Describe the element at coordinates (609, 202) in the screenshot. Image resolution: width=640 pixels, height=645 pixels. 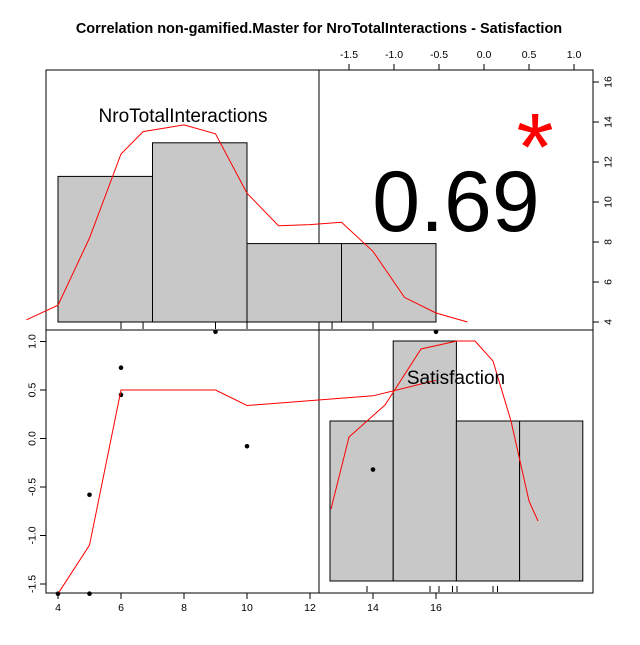
I see `right-axis-label-10: 10` at that location.